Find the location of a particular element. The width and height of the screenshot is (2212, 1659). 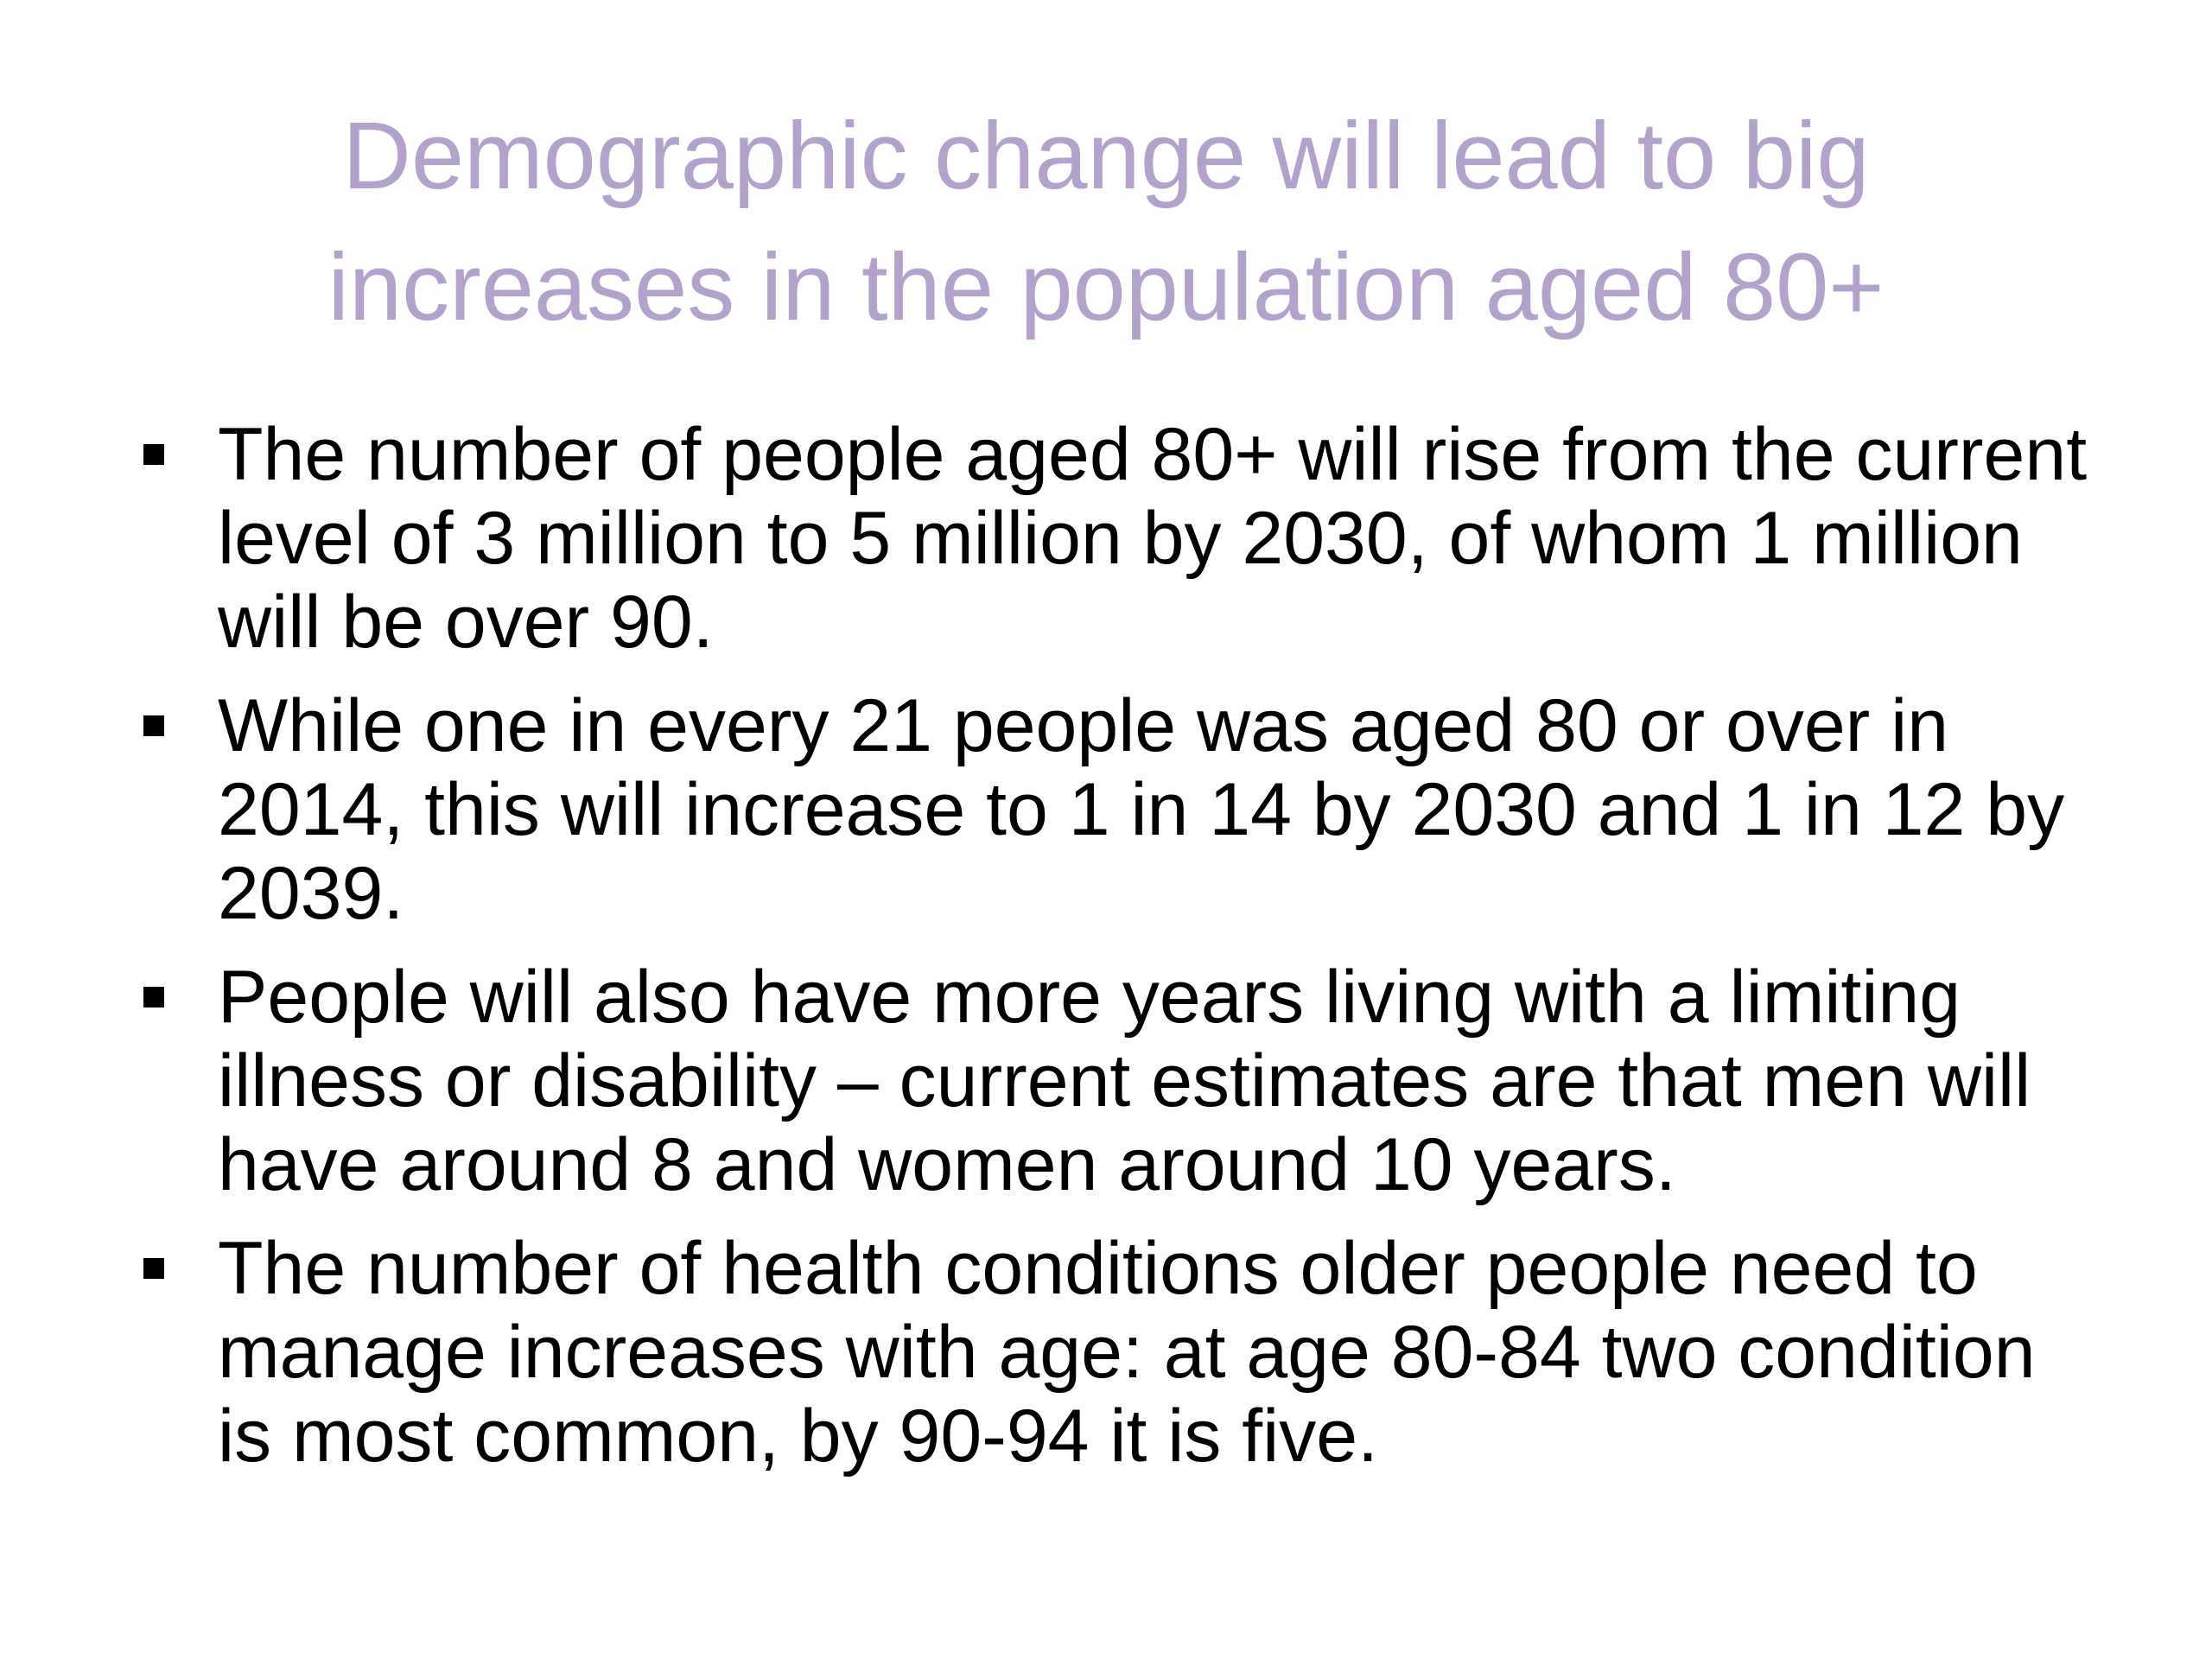

title-line-1: Demographic change will lead to big is located at coordinates (1106, 156).